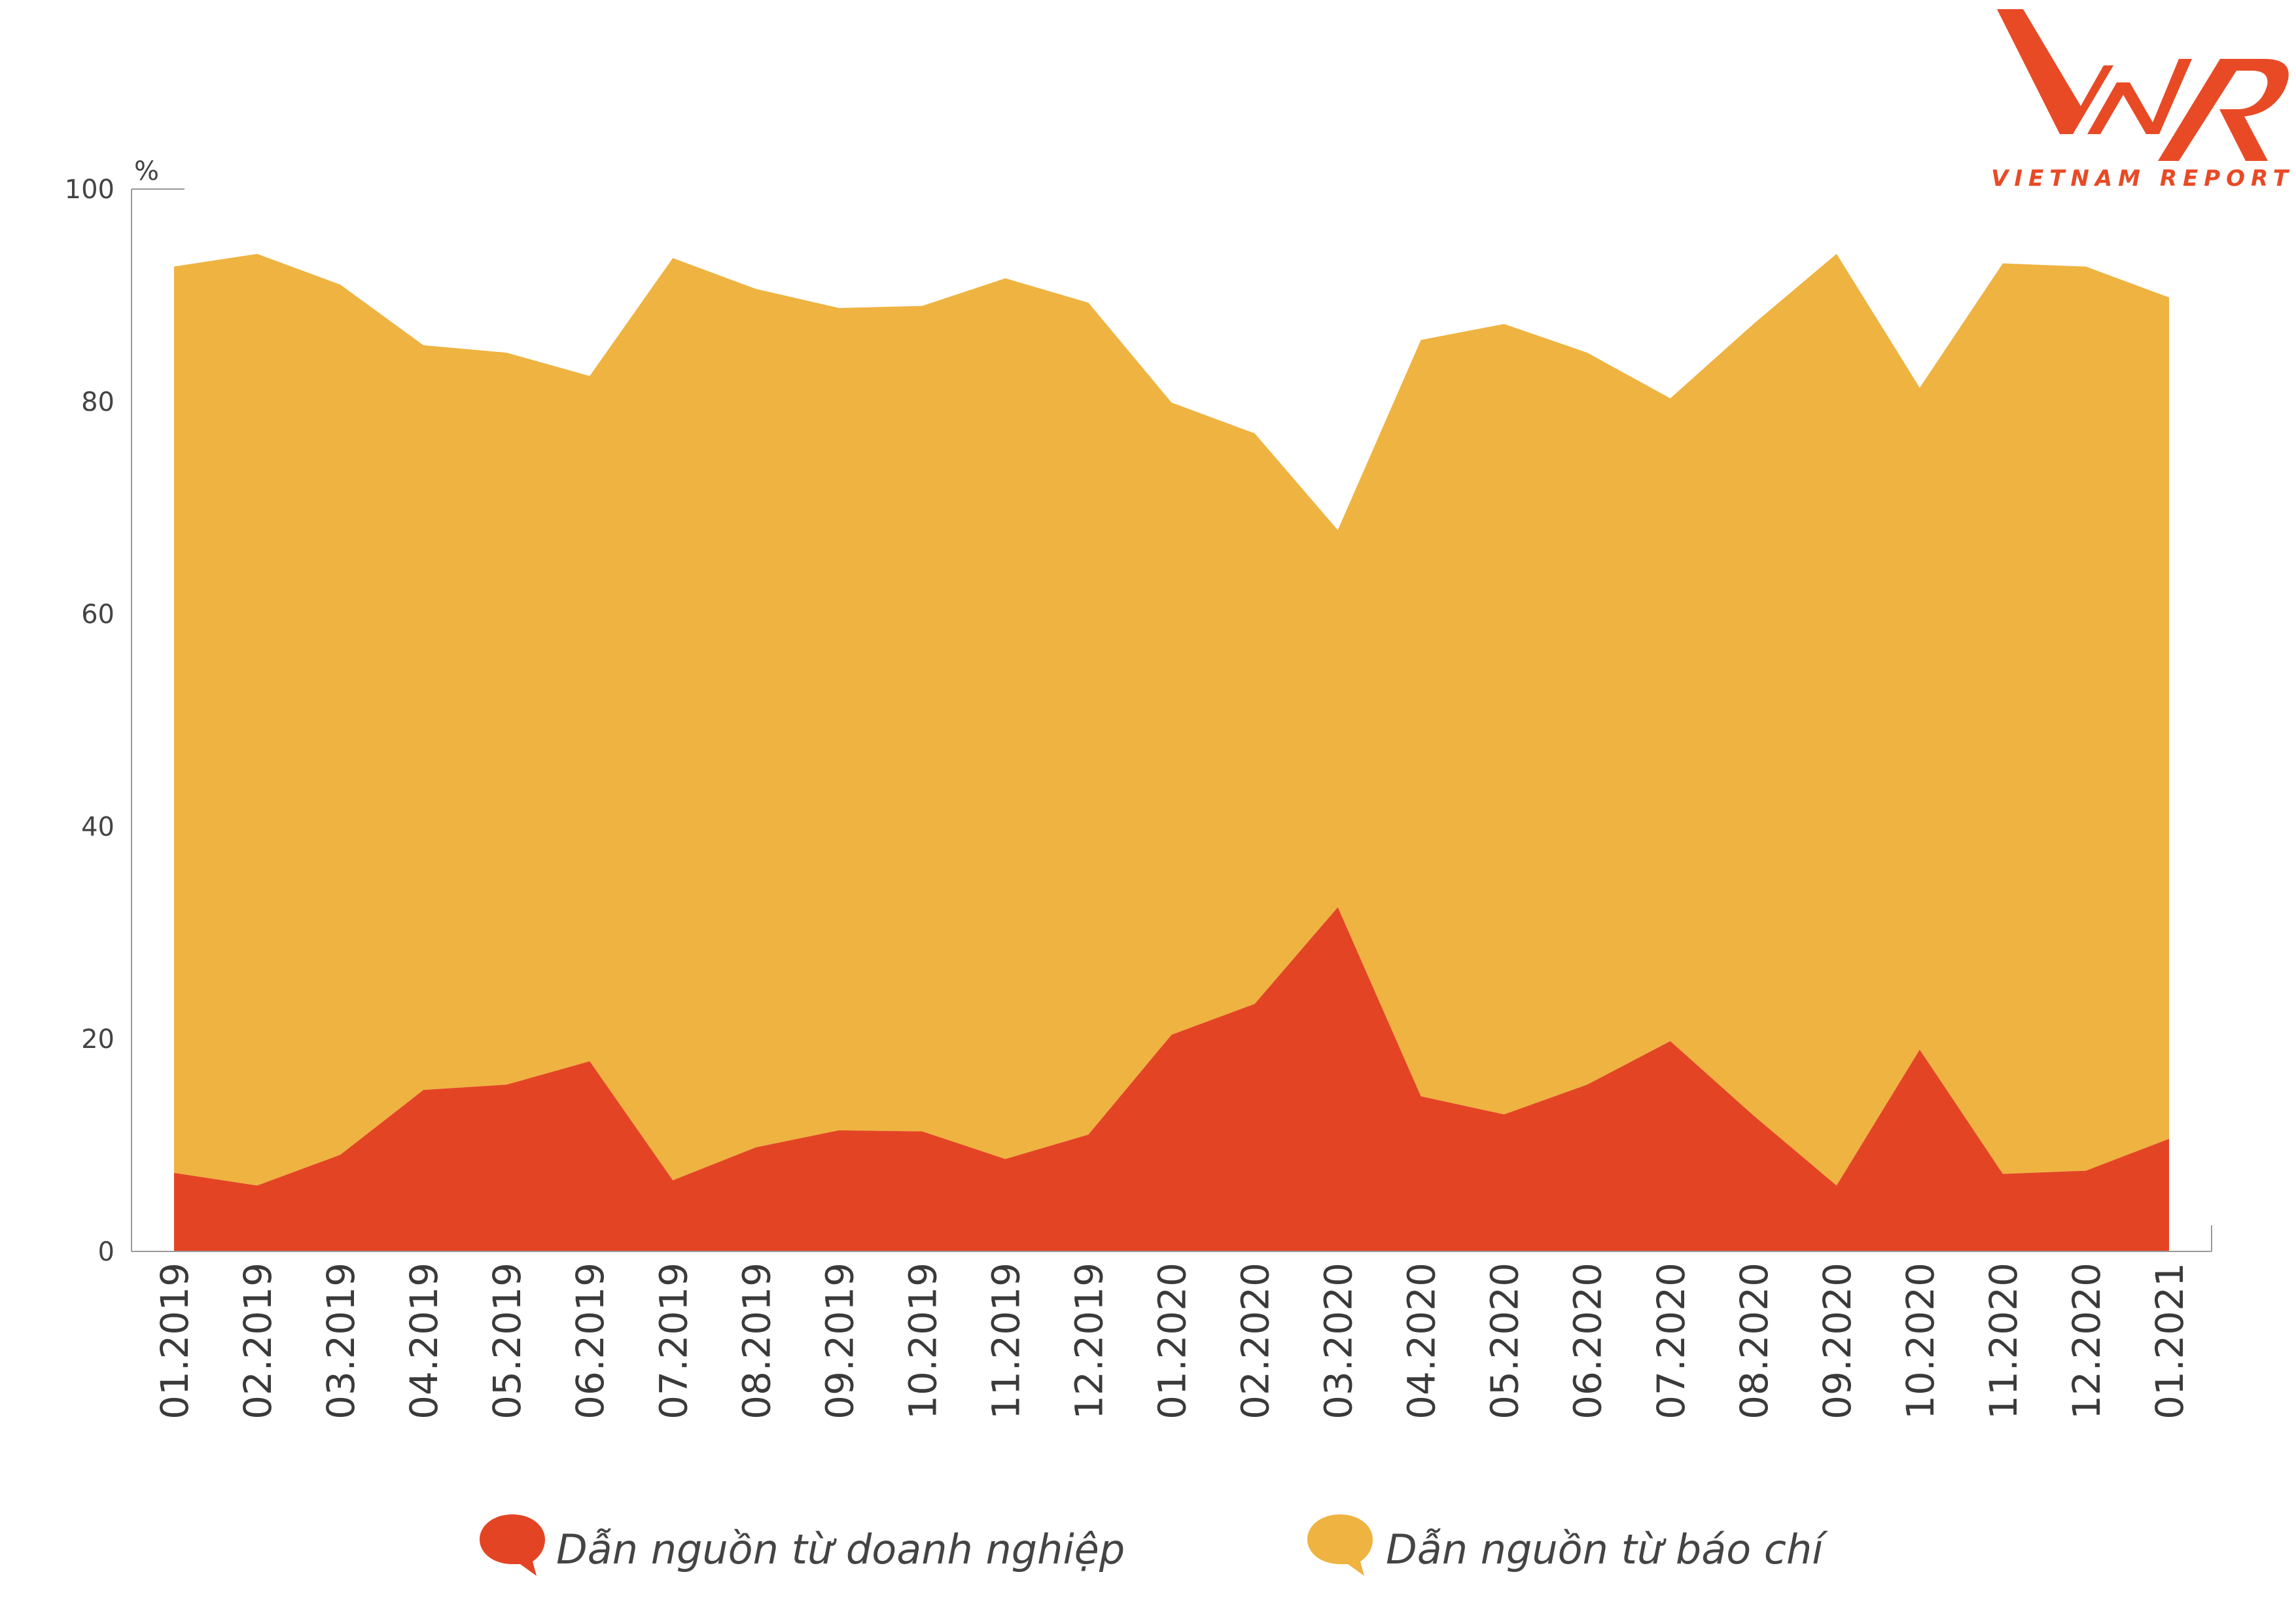  What do you see at coordinates (1505, 1342) in the screenshot?
I see `x-tick-label: 05.2020` at bounding box center [1505, 1342].